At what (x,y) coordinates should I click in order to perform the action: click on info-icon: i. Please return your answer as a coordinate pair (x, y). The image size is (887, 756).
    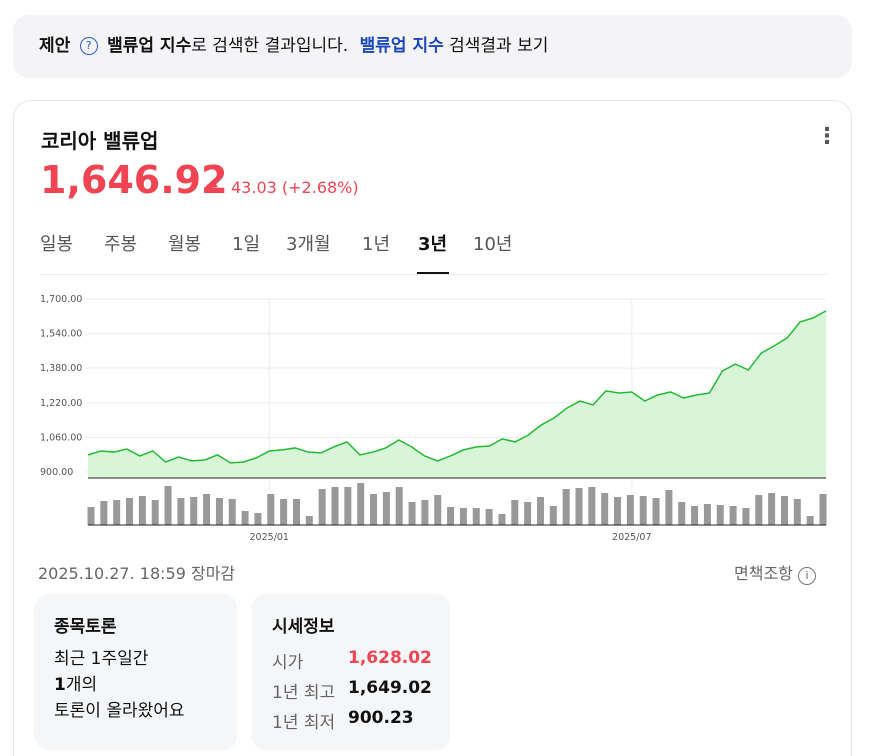
    Looking at the image, I should click on (806, 576).